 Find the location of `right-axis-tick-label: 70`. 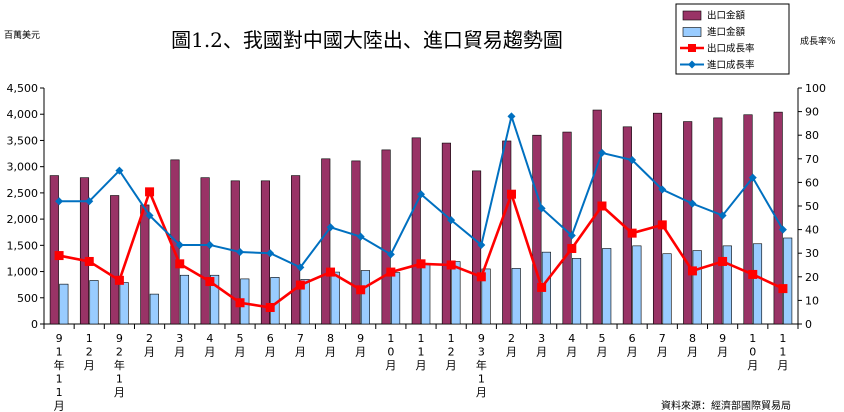

right-axis-tick-label: 70 is located at coordinates (812, 159).